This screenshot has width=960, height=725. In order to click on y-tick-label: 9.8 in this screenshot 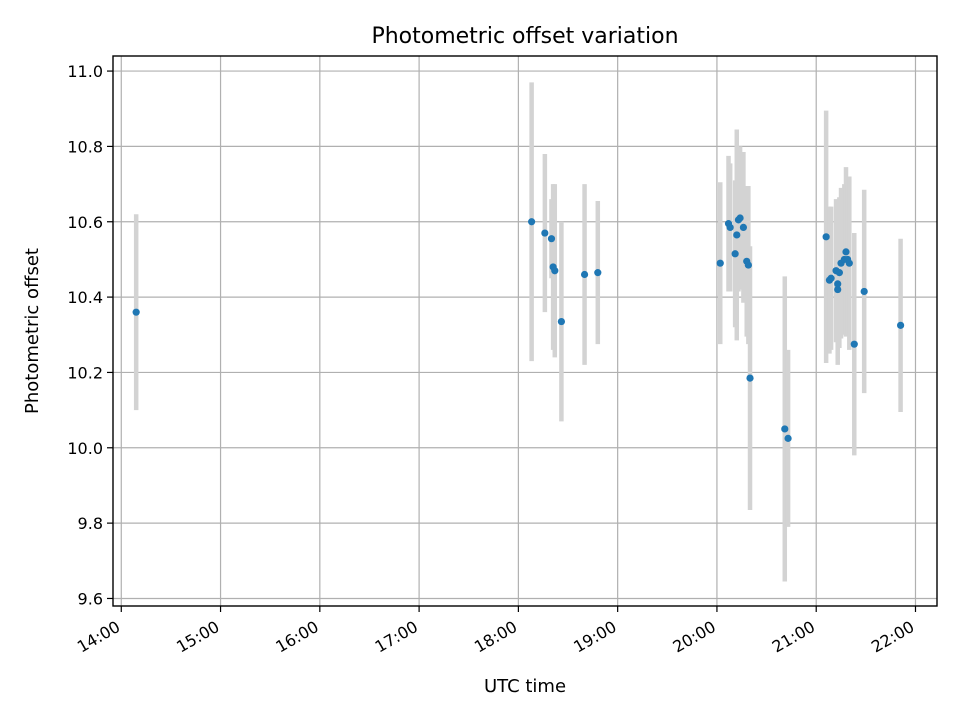, I will do `click(90, 523)`.